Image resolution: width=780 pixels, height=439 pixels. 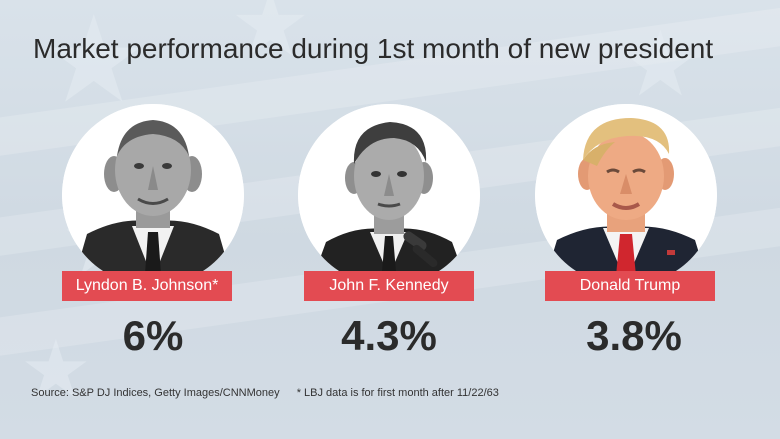 What do you see at coordinates (153, 335) in the screenshot?
I see `market-performance-value: 6%` at bounding box center [153, 335].